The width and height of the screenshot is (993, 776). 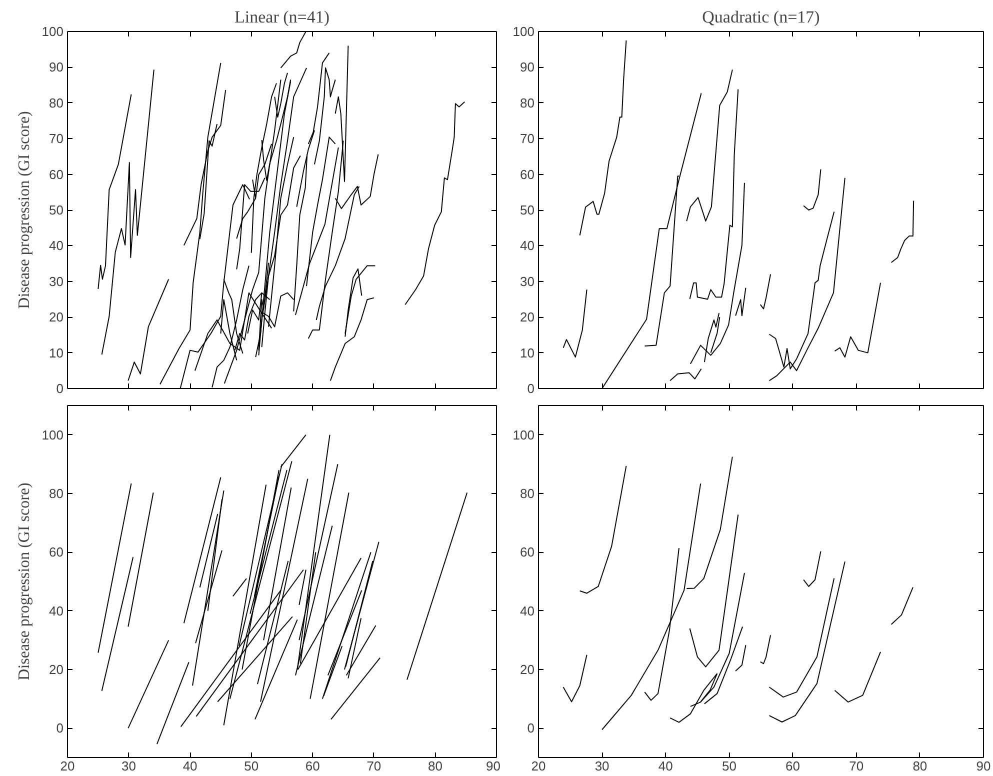 I want to click on chart-title: Linear (n=41), so click(x=282, y=17).